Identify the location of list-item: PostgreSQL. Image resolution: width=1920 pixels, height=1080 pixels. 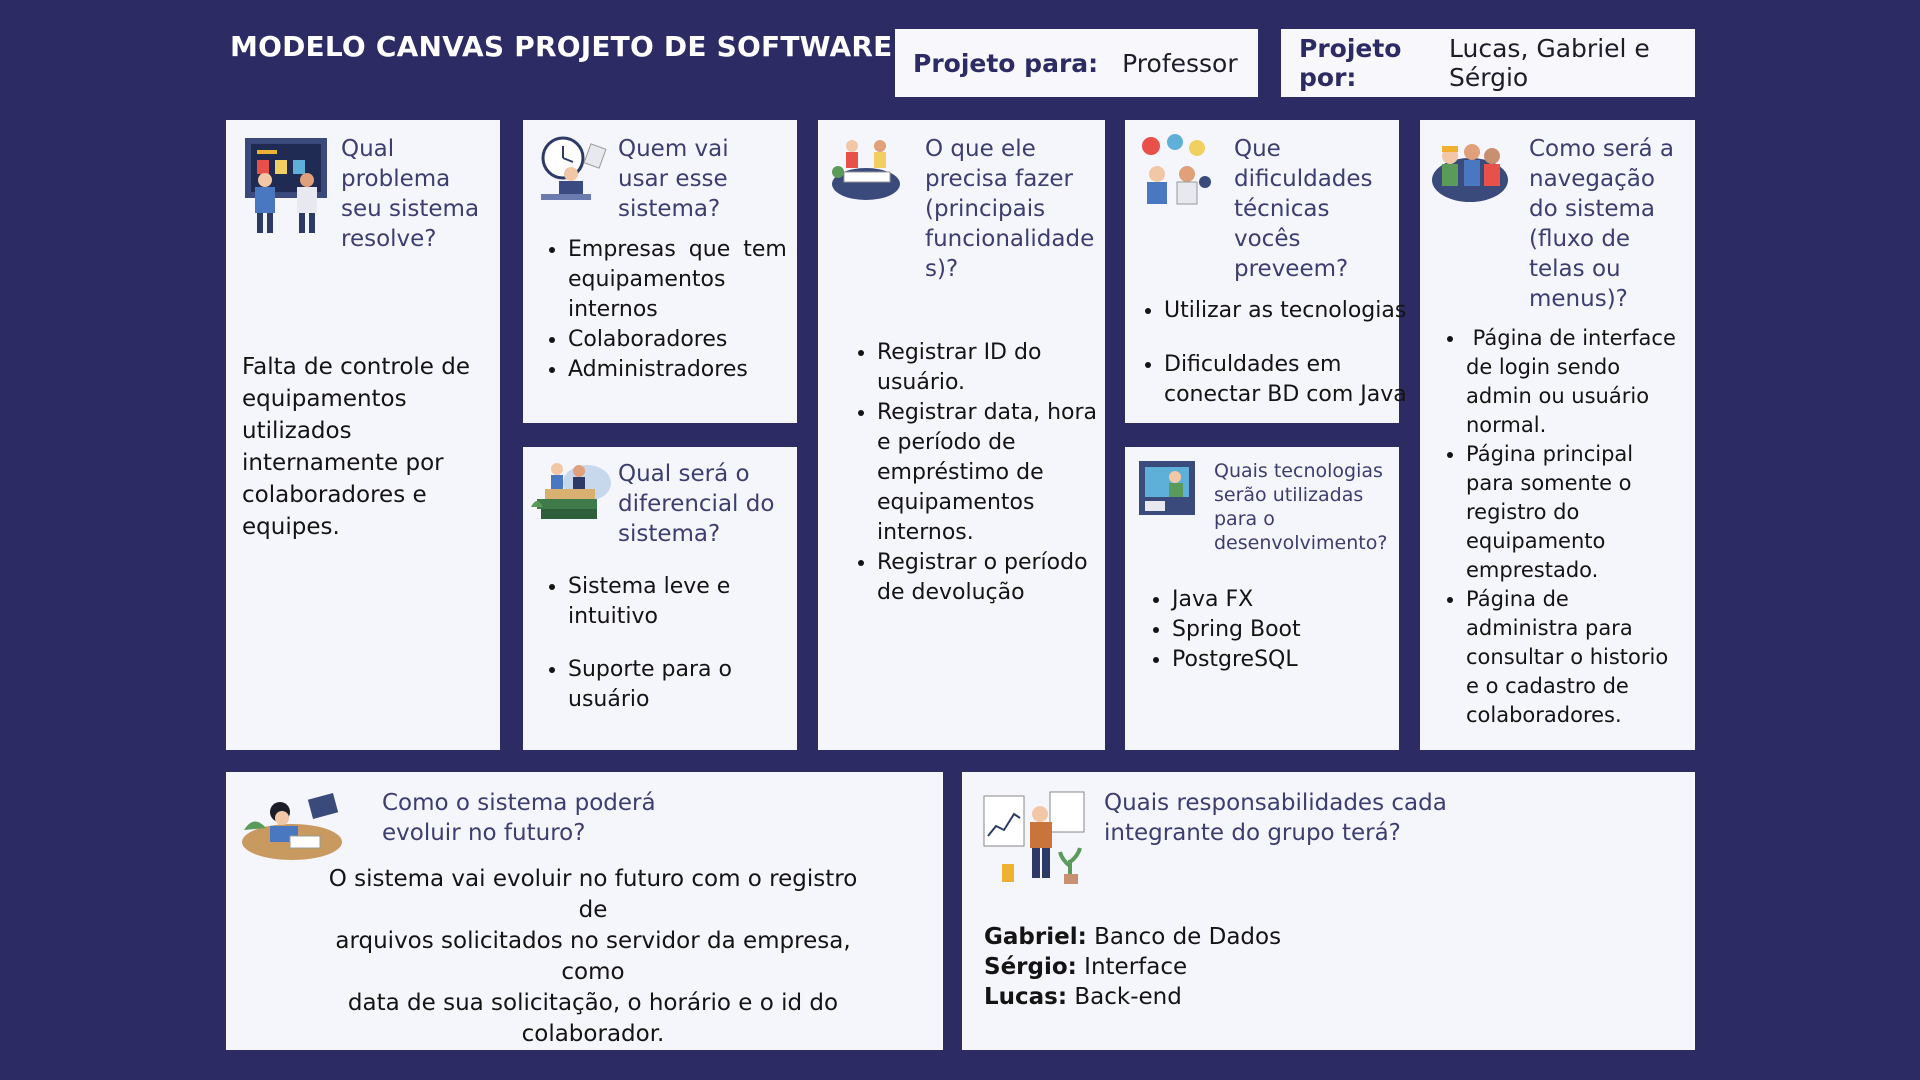
(1287, 660).